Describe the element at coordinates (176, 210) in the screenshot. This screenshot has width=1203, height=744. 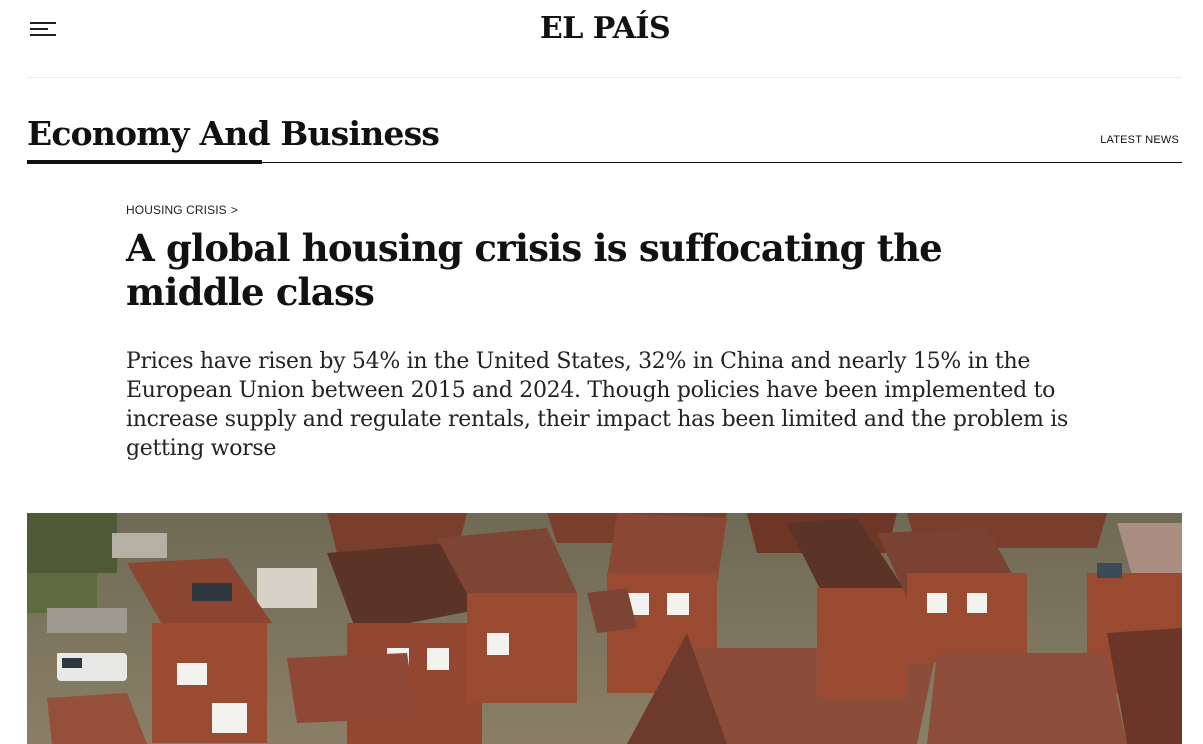
I see `kicker-label: HOUSING CRISIS` at that location.